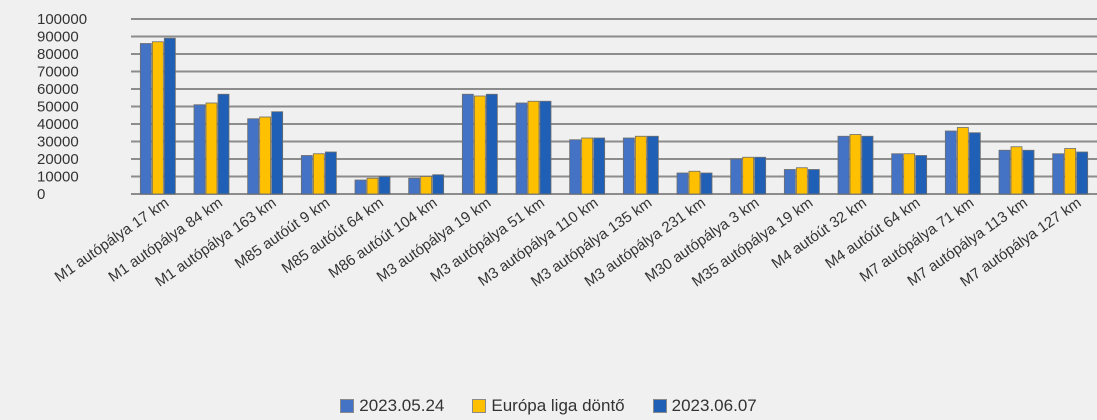 The image size is (1097, 420). Describe the element at coordinates (58, 89) in the screenshot. I see `y-tick-label: 60000` at that location.